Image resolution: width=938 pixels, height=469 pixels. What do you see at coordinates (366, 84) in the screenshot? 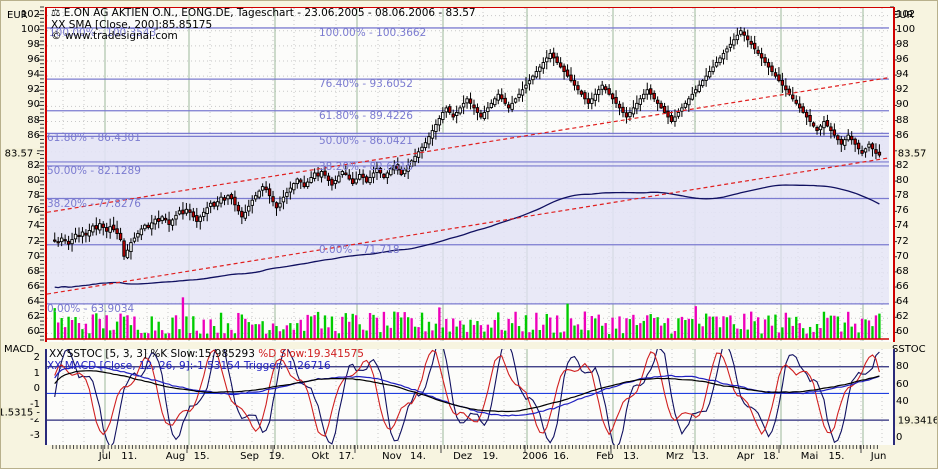
I see `fib-right-764: 76.40% - 93.6052` at bounding box center [366, 84].